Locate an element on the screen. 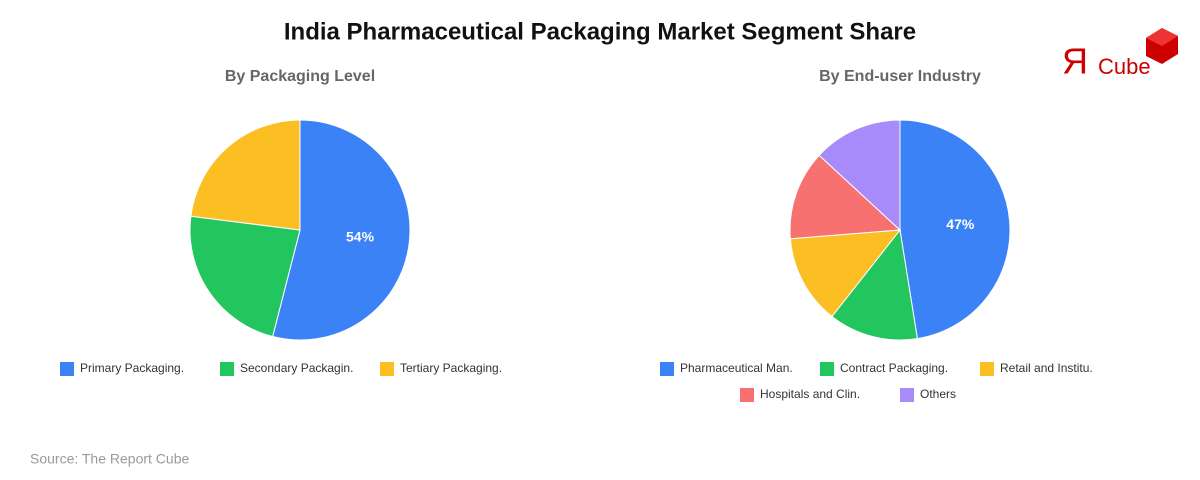  logo-cube-top is located at coordinates (1162, 37).